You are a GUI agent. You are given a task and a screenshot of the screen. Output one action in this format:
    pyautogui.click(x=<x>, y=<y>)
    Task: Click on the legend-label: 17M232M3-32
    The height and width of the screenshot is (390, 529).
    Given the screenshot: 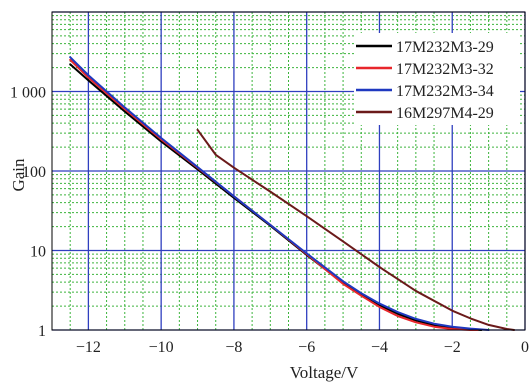 What is the action you would take?
    pyautogui.click(x=445, y=69)
    